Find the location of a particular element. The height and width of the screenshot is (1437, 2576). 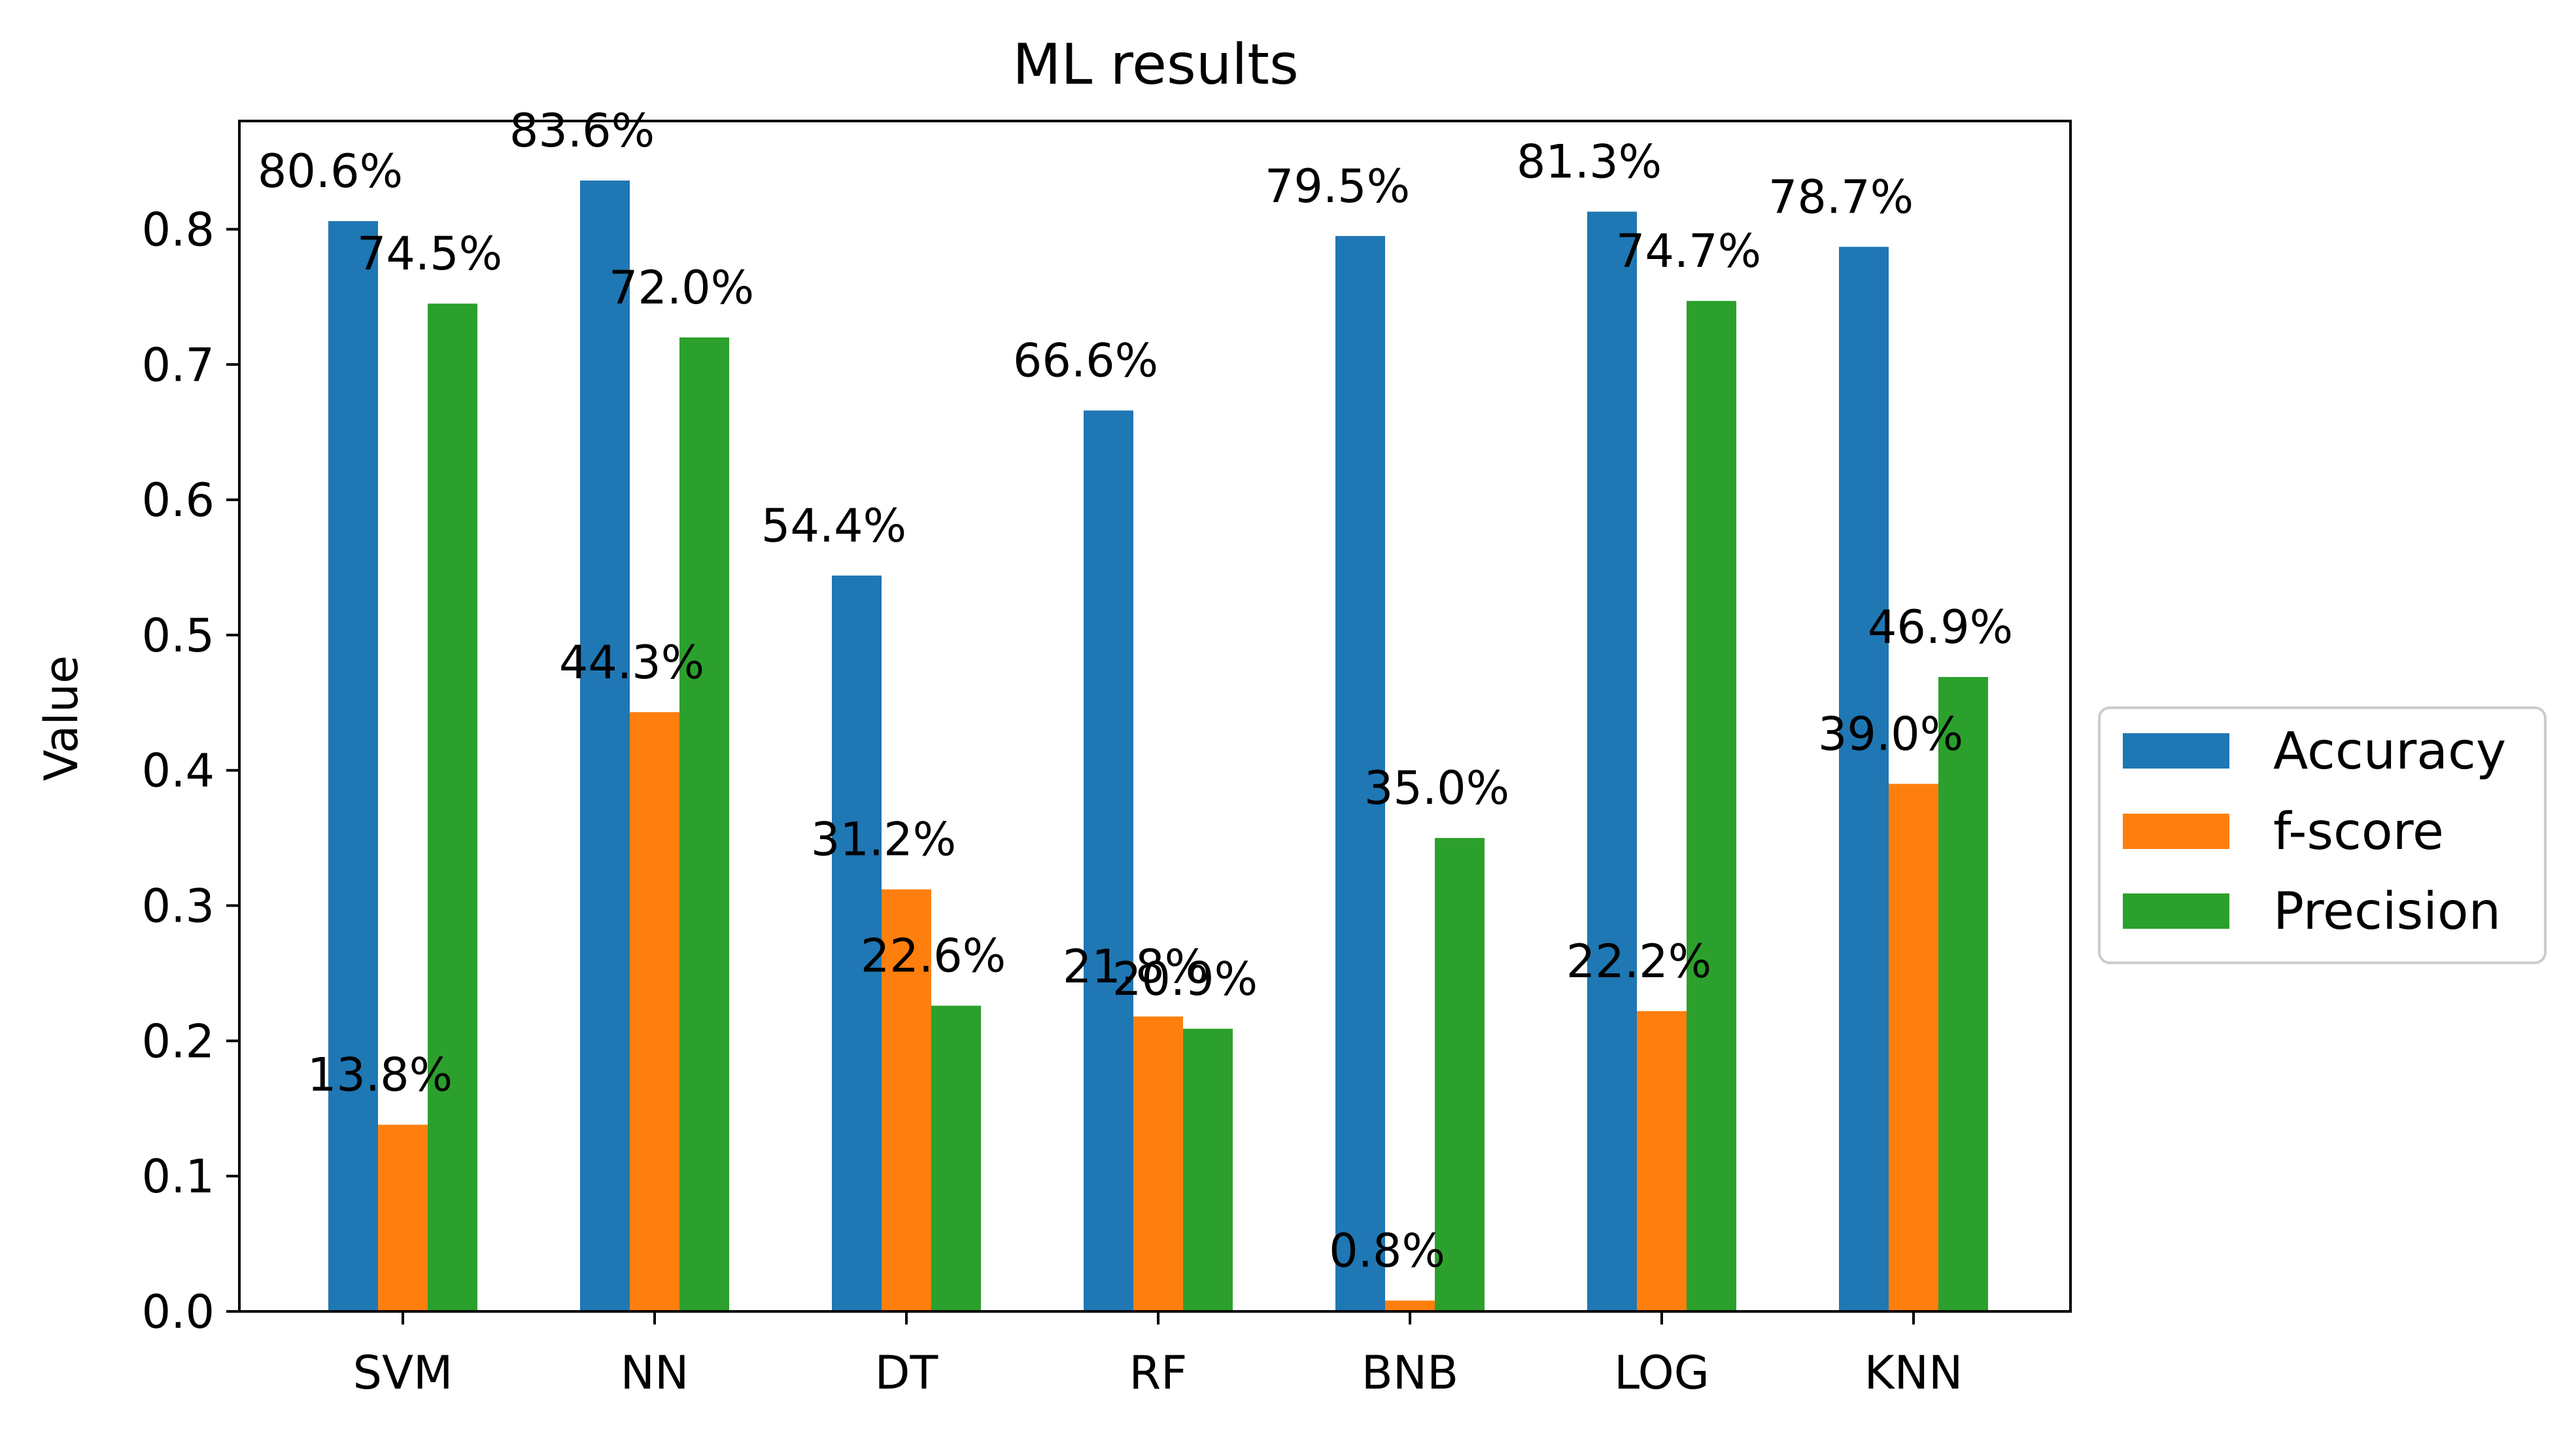

legend: Accuracy f-score Precision is located at coordinates (2323, 835).